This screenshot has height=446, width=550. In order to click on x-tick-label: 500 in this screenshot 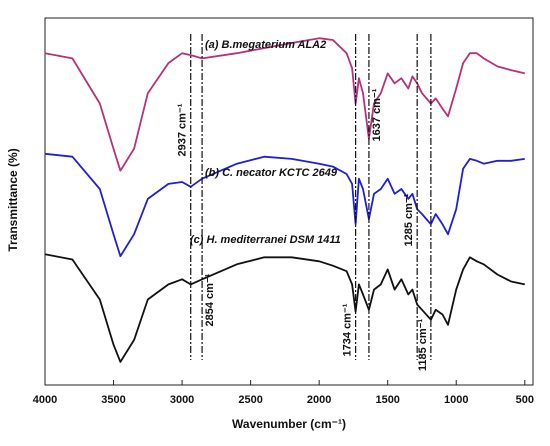, I will do `click(525, 400)`.